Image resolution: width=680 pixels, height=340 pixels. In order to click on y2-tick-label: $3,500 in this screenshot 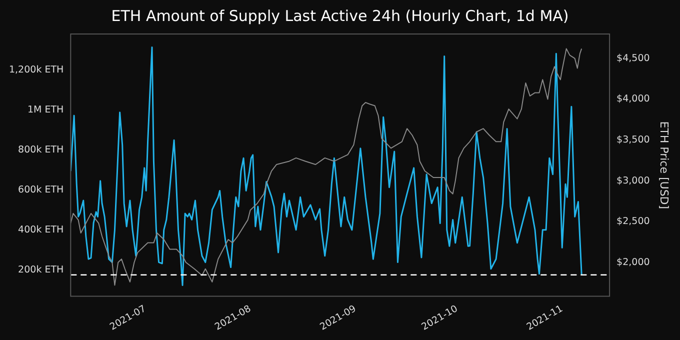, I will do `click(633, 140)`.